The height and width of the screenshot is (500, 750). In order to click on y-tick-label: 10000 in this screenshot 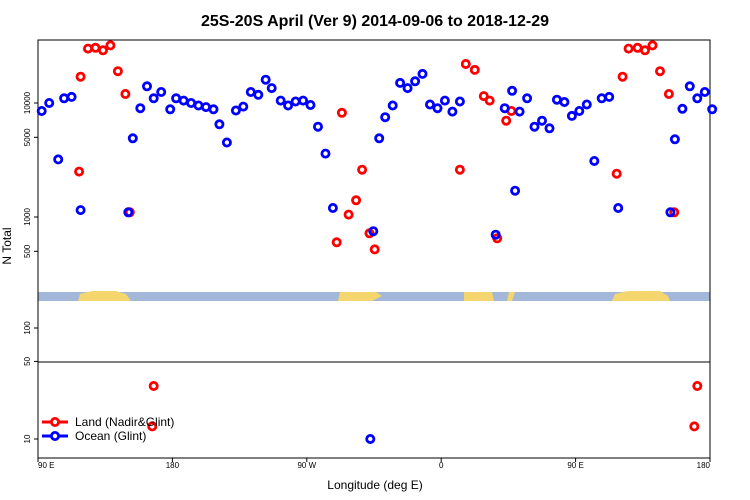, I will do `click(27, 102)`.